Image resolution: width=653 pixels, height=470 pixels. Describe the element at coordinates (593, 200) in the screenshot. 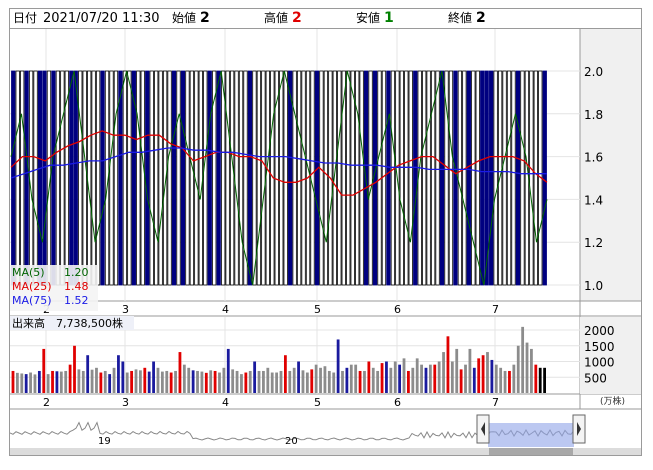

I see `price-y-tick-label: 1.4` at that location.